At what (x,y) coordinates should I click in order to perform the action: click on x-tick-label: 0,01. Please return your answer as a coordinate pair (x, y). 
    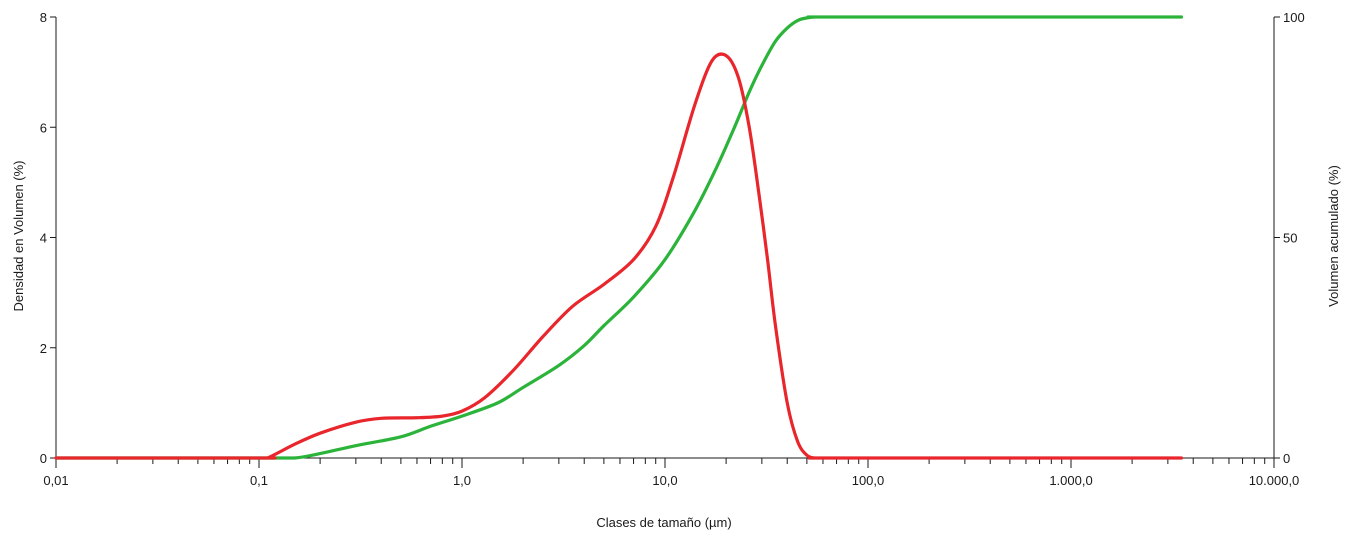
    Looking at the image, I should click on (55, 480).